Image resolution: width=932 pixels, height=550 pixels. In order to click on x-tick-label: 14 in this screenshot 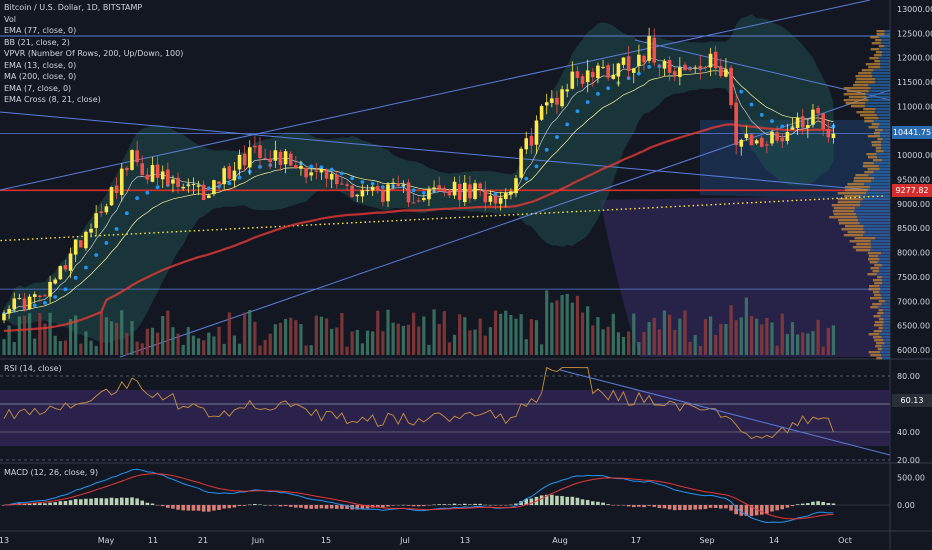, I will do `click(774, 540)`.